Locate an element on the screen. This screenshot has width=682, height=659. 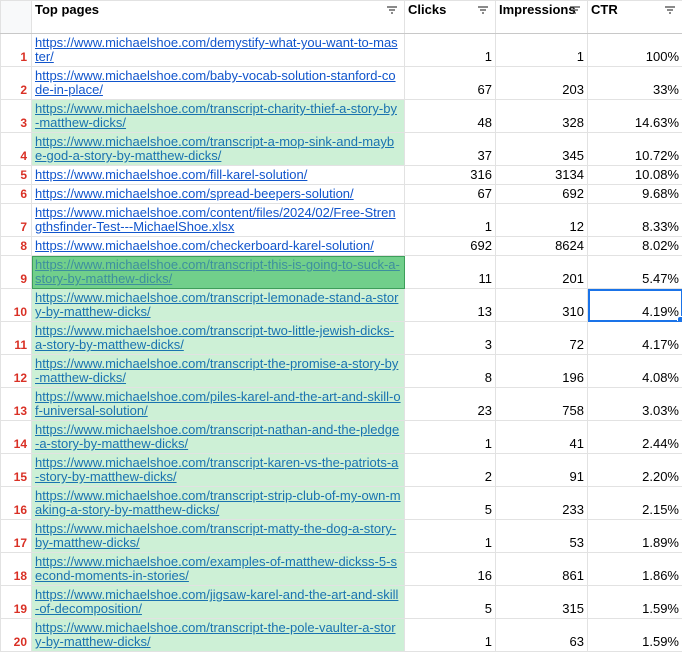
clicks-cell: 3 is located at coordinates (450, 338).